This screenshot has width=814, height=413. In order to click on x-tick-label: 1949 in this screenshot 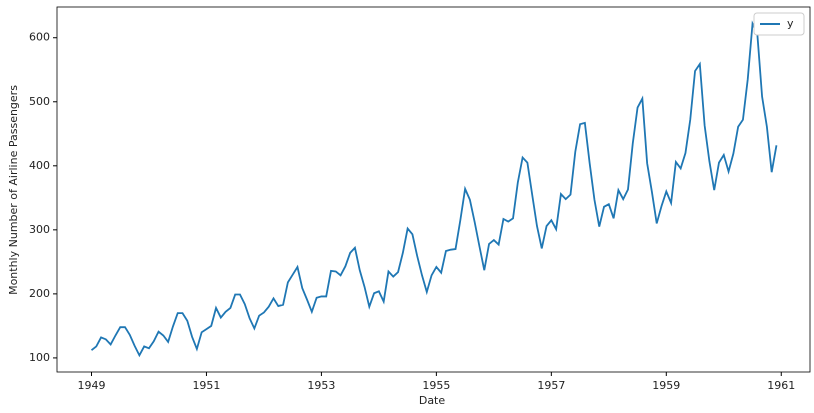, I will do `click(91, 385)`.